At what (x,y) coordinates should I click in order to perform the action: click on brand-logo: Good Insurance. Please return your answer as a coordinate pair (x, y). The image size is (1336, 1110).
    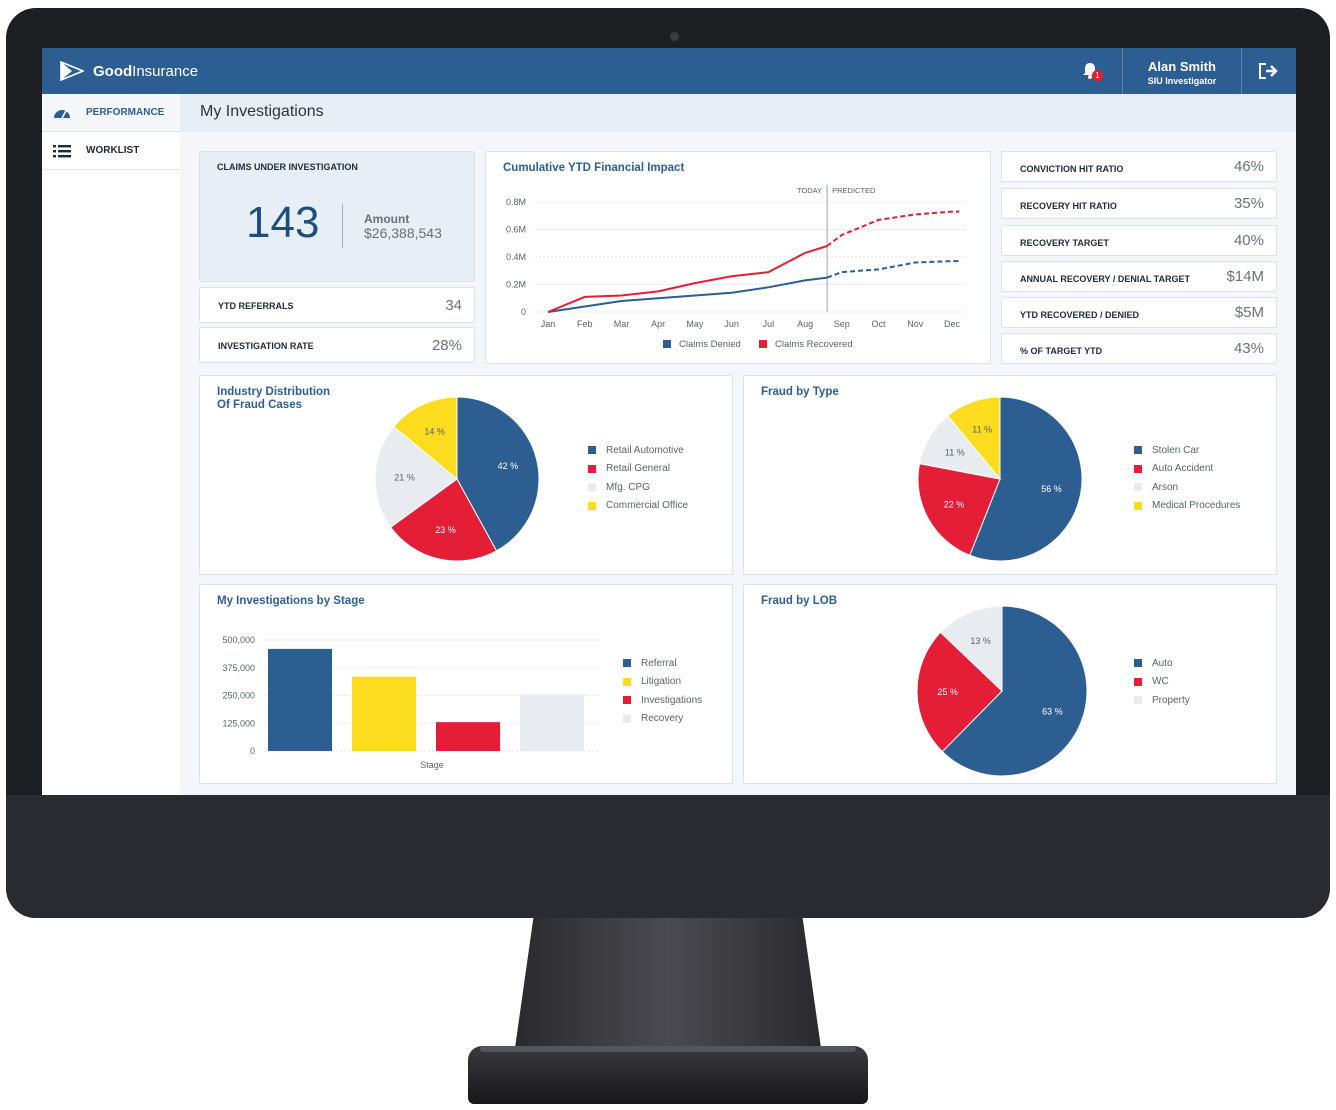
    Looking at the image, I should click on (129, 71).